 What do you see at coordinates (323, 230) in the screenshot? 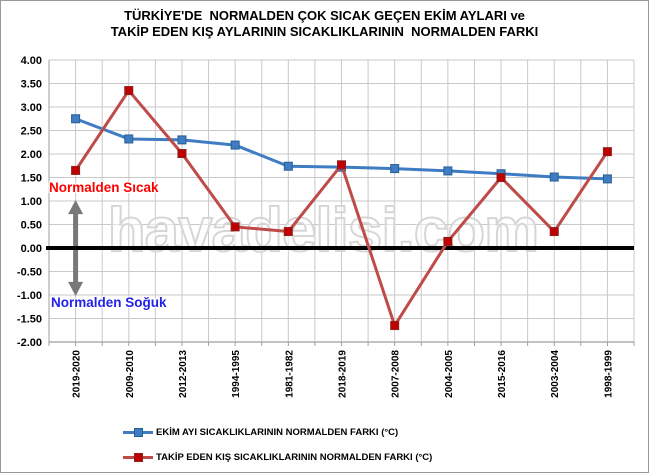
I see `watermark-text: havadelisi.com` at bounding box center [323, 230].